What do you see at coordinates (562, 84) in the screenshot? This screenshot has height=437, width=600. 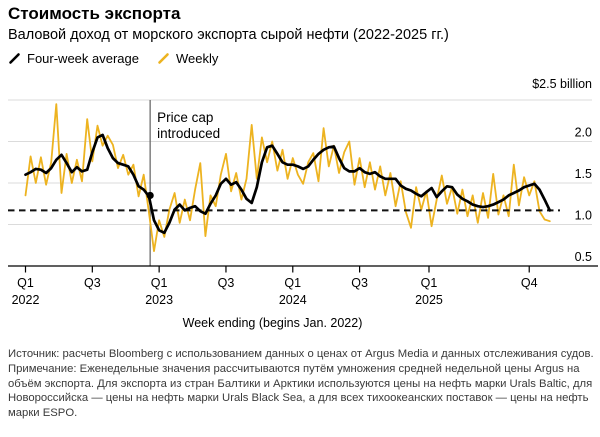 I see `y-axis-unit-label: $2.5 billion` at bounding box center [562, 84].